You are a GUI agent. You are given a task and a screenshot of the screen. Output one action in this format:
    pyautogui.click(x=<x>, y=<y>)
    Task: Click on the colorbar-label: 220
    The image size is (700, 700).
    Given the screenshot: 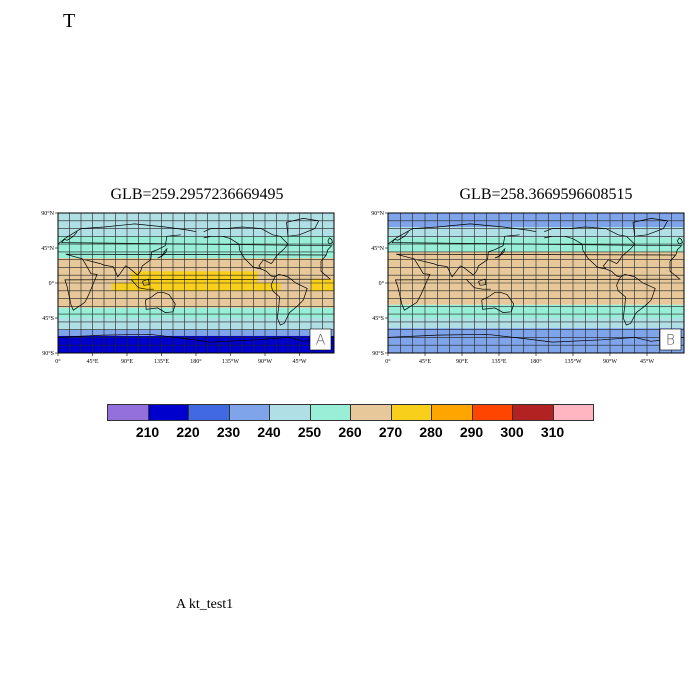 What is the action you would take?
    pyautogui.click(x=188, y=432)
    